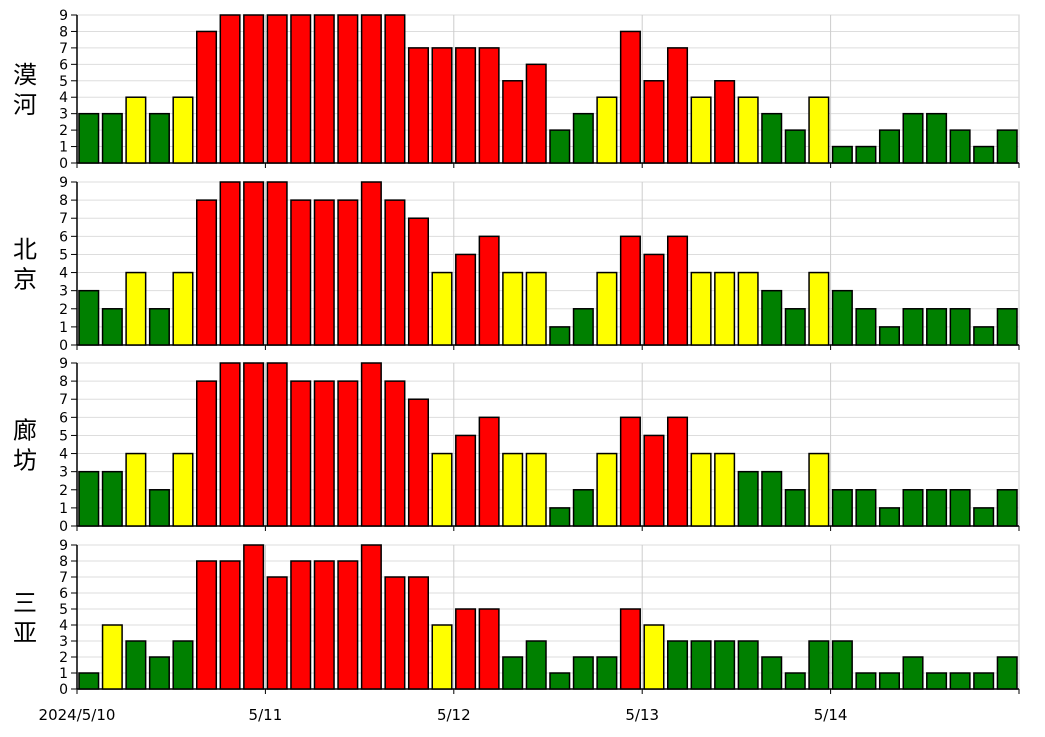  Describe the element at coordinates (63, 328) in the screenshot. I see `y-tick-label: 1` at that location.